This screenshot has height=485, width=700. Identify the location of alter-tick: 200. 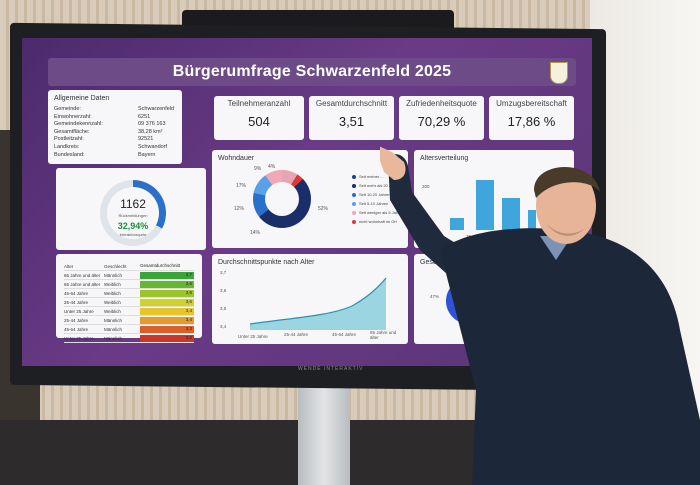
(426, 186).